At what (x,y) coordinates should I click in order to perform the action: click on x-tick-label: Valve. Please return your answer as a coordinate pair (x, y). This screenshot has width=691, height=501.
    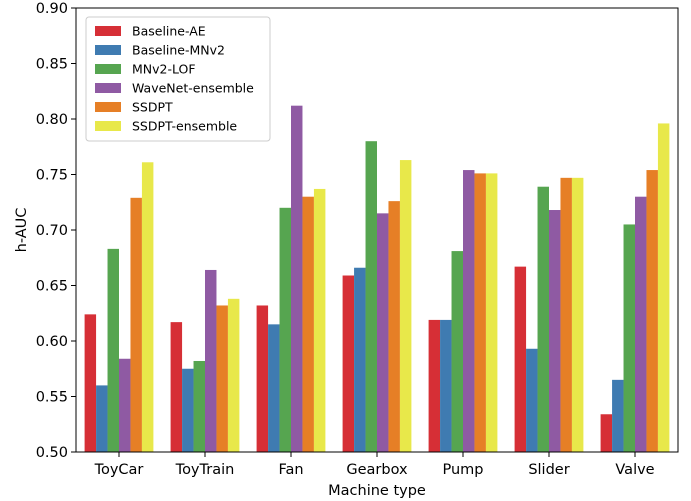
    Looking at the image, I should click on (634, 470).